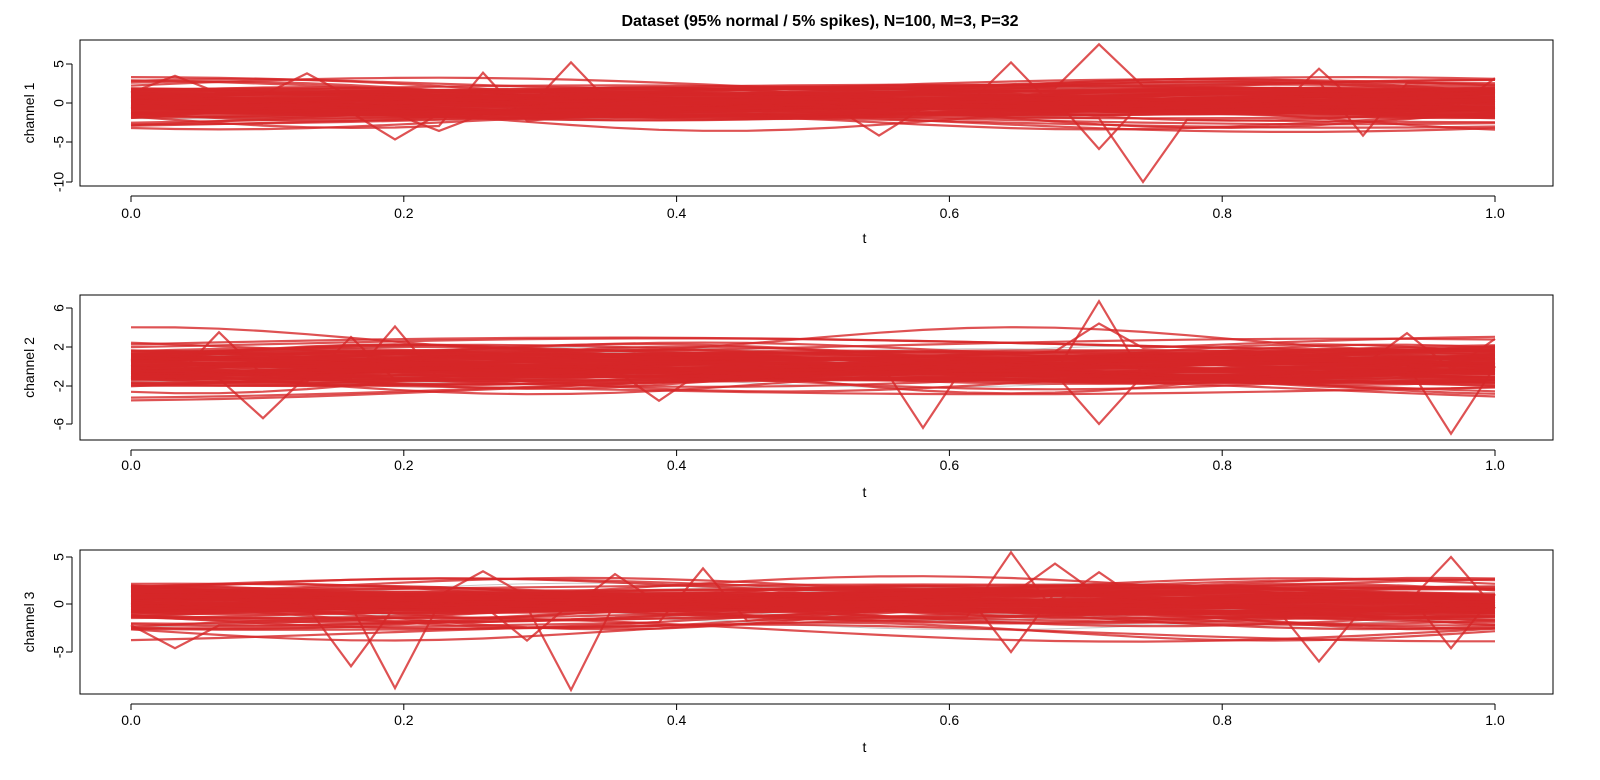 This screenshot has height=780, width=1600. Describe the element at coordinates (59, 424) in the screenshot. I see `y-tick-label: -6` at that location.